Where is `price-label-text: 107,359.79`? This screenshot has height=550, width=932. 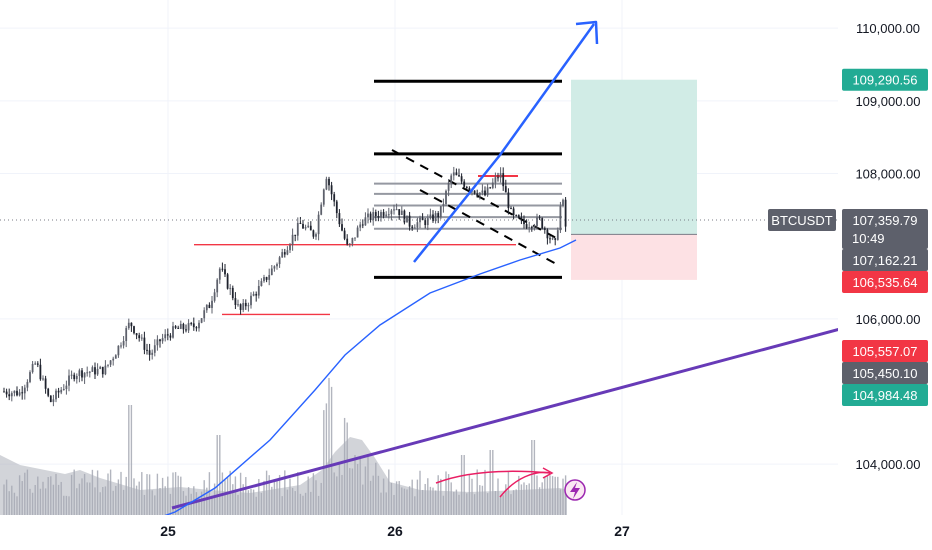 price-label-text: 107,359.79 is located at coordinates (884, 220).